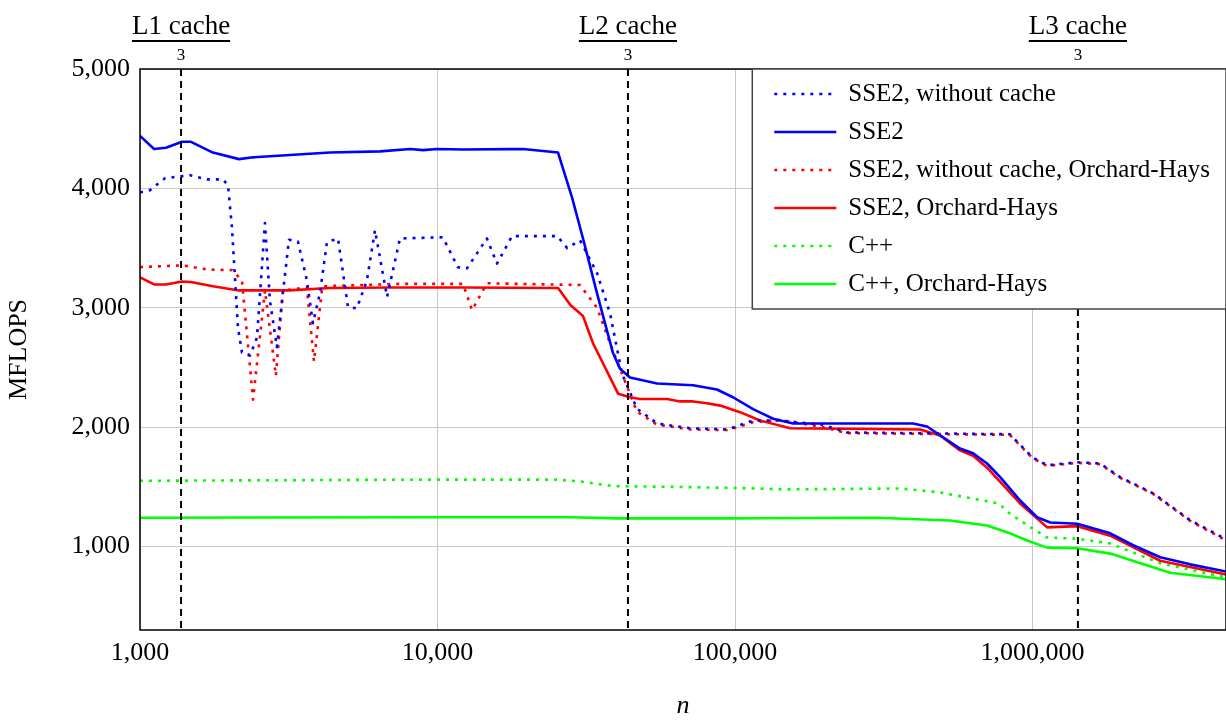 The width and height of the screenshot is (1226, 726). Describe the element at coordinates (1032, 652) in the screenshot. I see `x-tick-label: 1,000,000` at that location.